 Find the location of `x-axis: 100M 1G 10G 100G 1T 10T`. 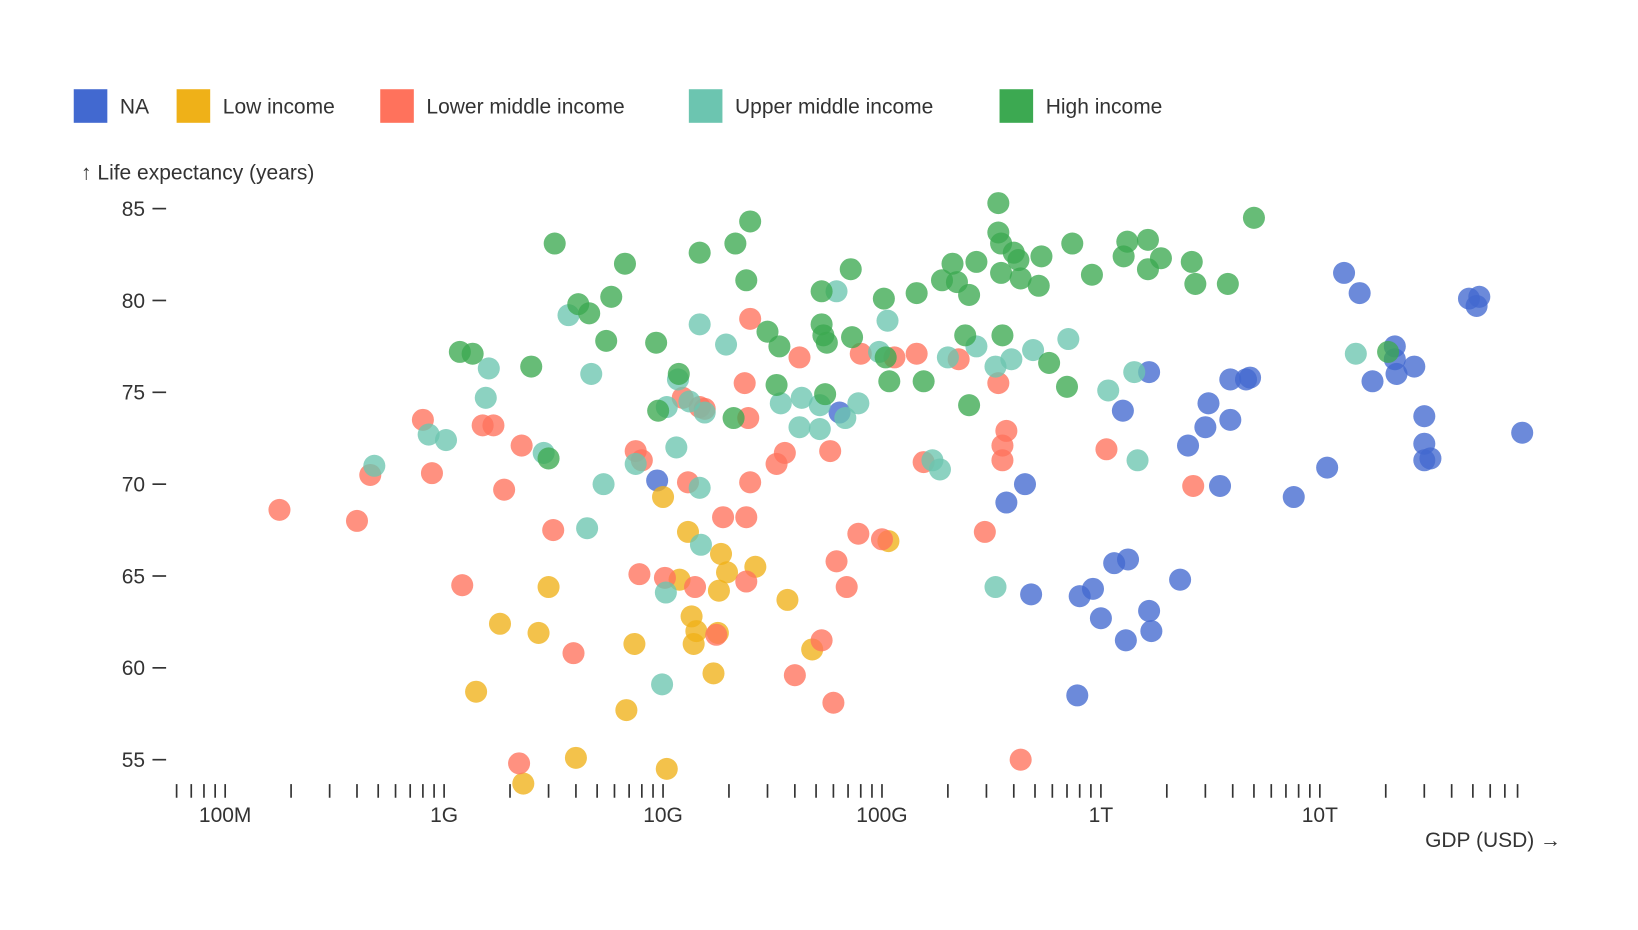

x-axis: 100M 1G 10G 100G 1T 10T is located at coordinates (847, 805).